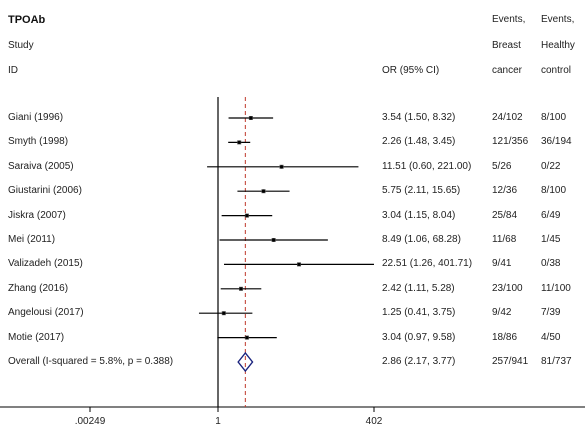 The height and width of the screenshot is (440, 585). I want to click on study-or-ci: 3.04 (1.15, 8.04), so click(419, 215).